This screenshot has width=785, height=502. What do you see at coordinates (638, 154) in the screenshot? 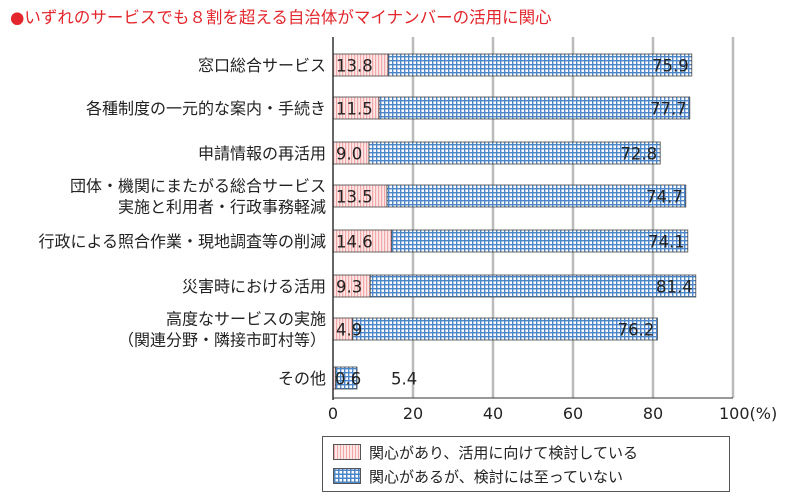
I see `data-label: 72.8` at bounding box center [638, 154].